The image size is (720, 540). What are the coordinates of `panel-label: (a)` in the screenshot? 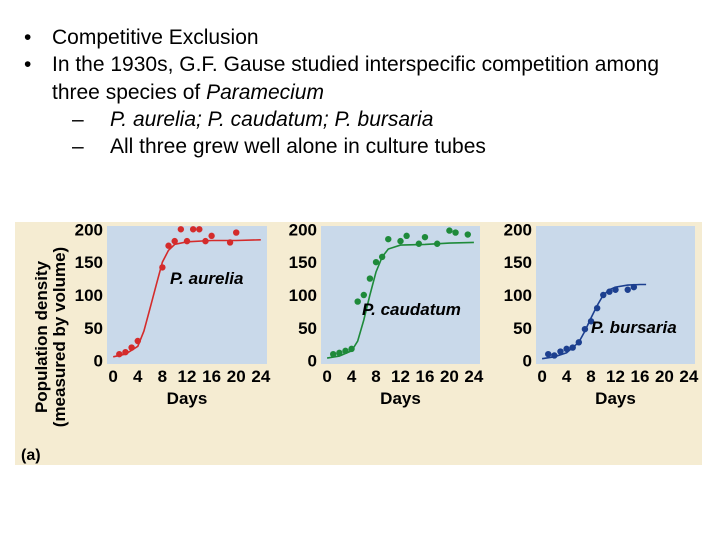 It's located at (31, 455).